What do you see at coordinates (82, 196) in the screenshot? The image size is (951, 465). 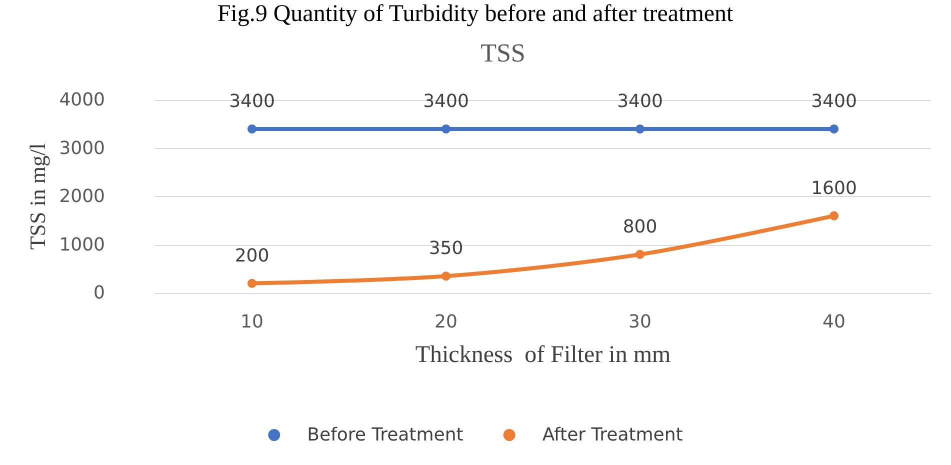 I see `y-tick-label: 2000` at bounding box center [82, 196].